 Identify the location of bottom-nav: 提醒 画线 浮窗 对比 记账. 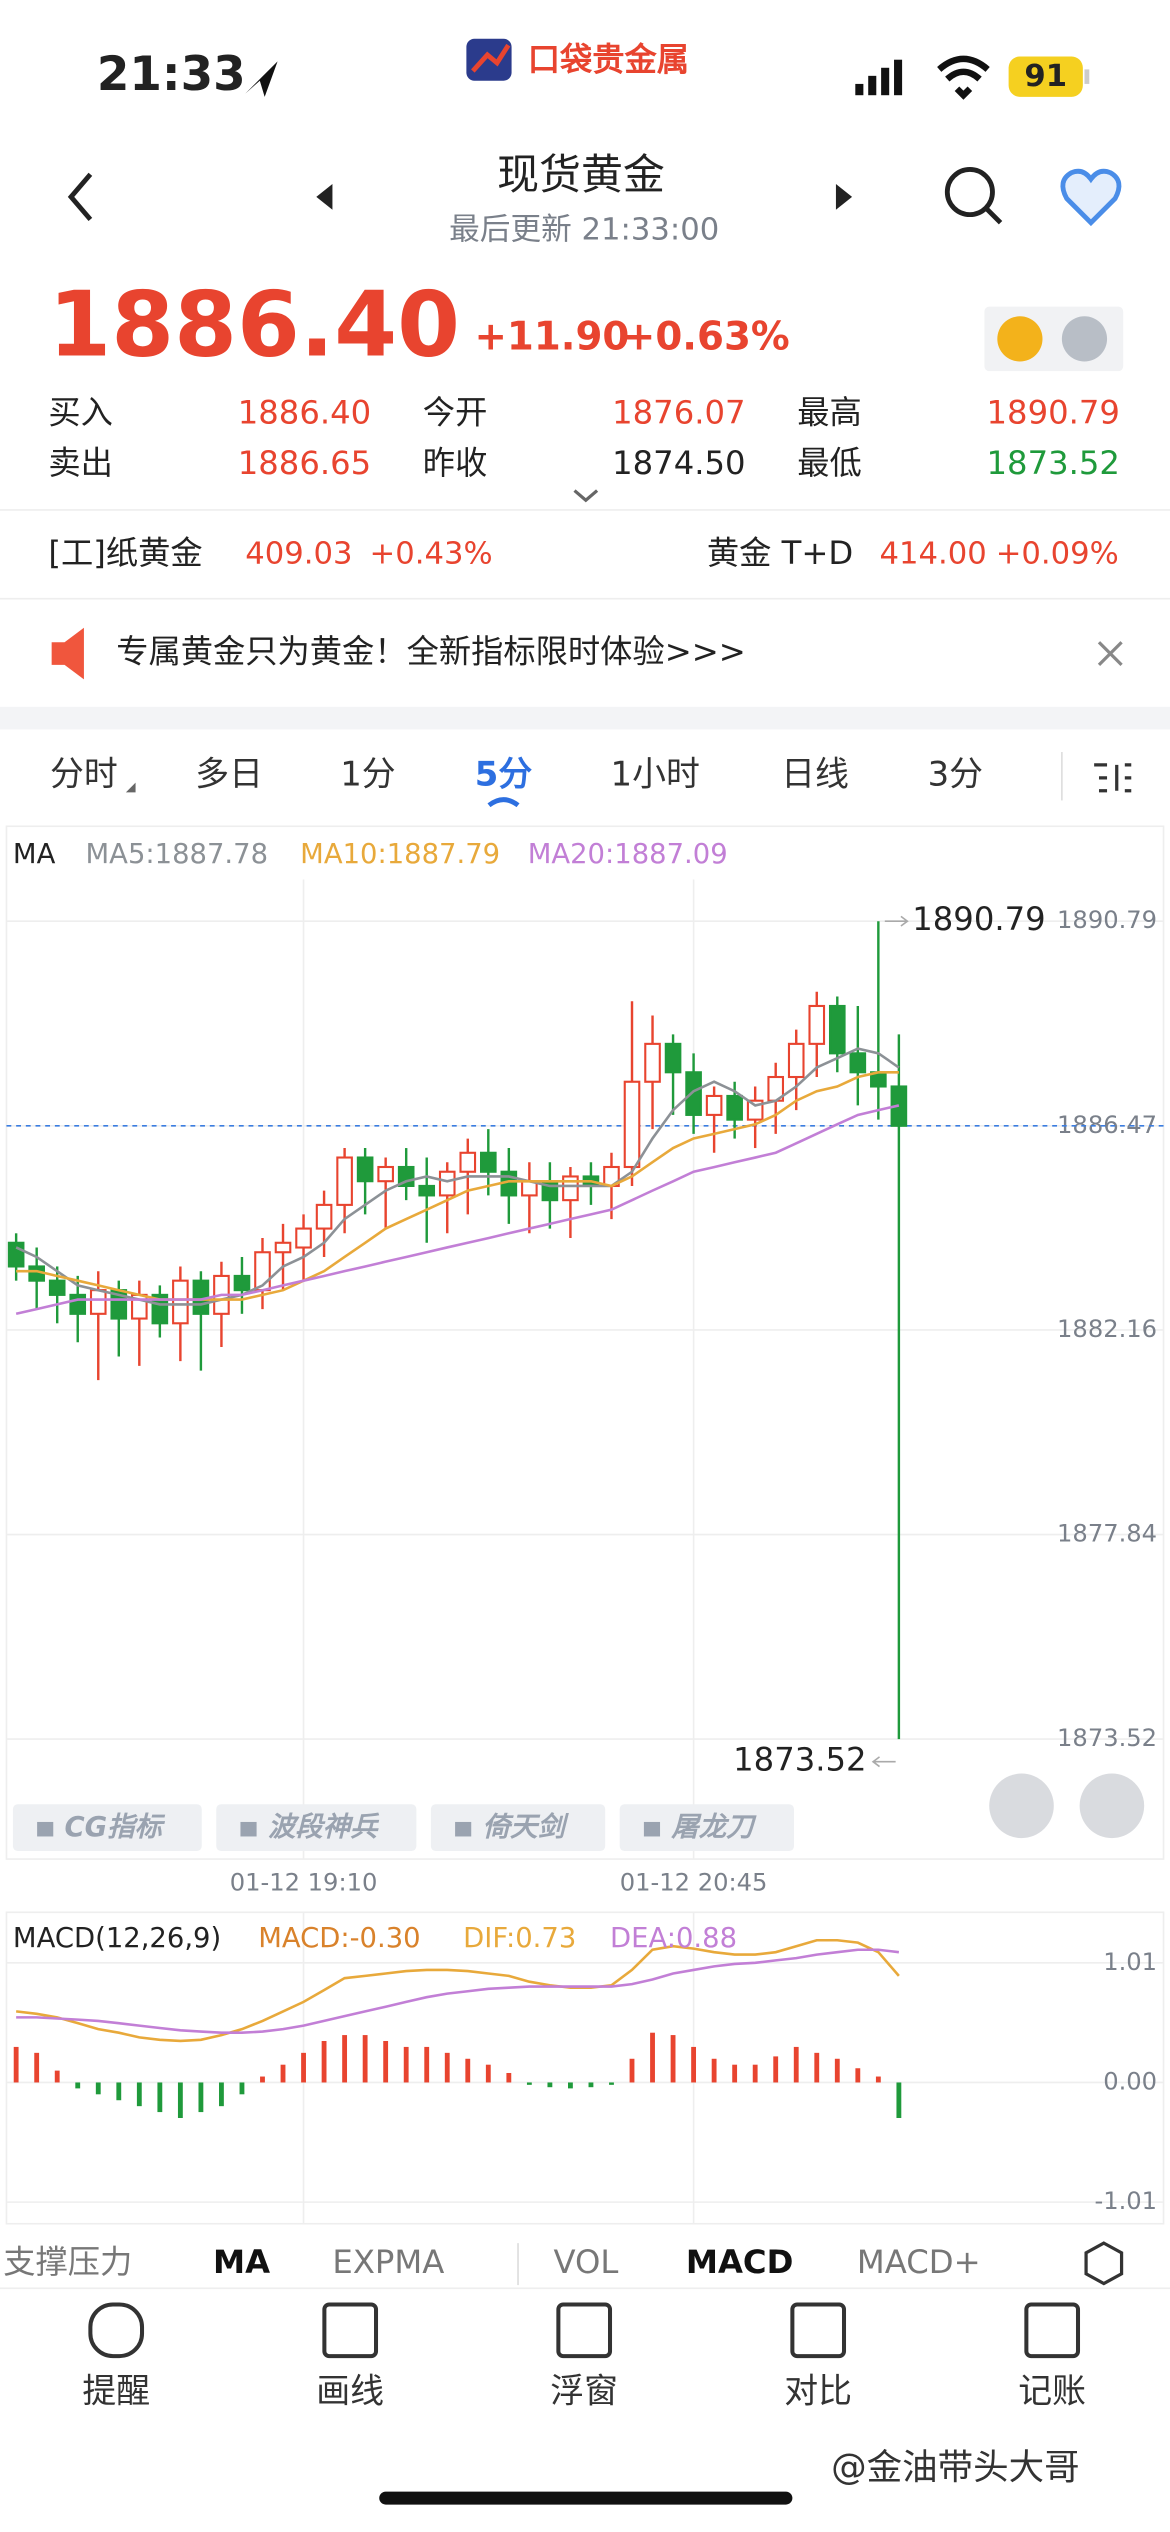
(584, 2356).